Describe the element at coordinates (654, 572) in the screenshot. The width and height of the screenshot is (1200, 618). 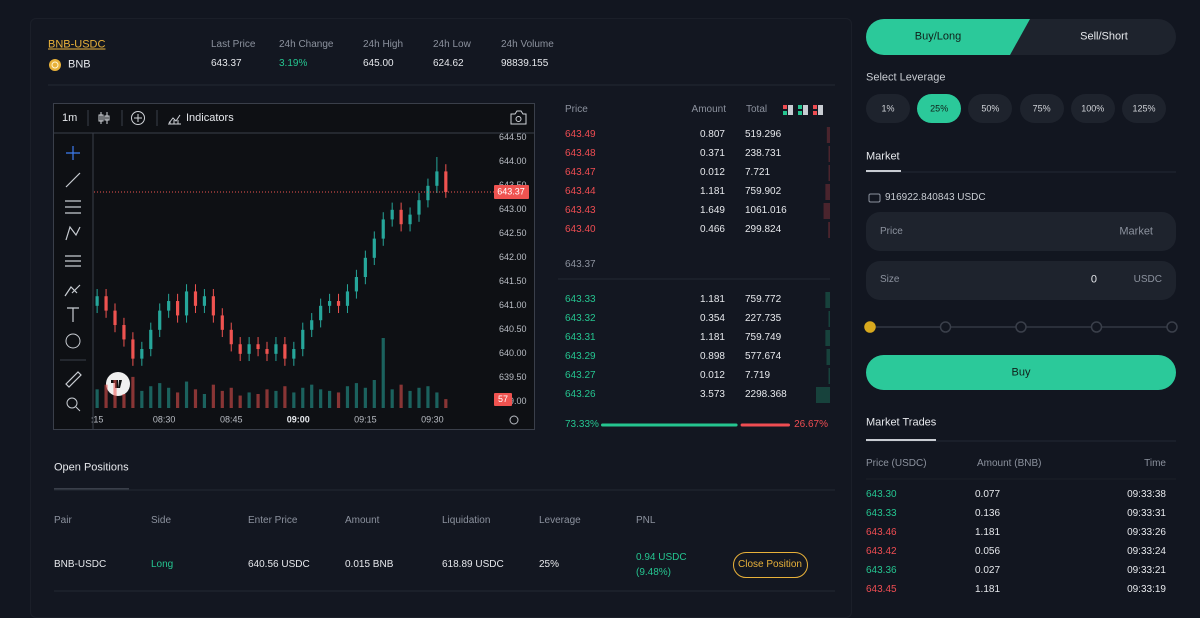
I see `pnl-percent: (9.48%)` at that location.